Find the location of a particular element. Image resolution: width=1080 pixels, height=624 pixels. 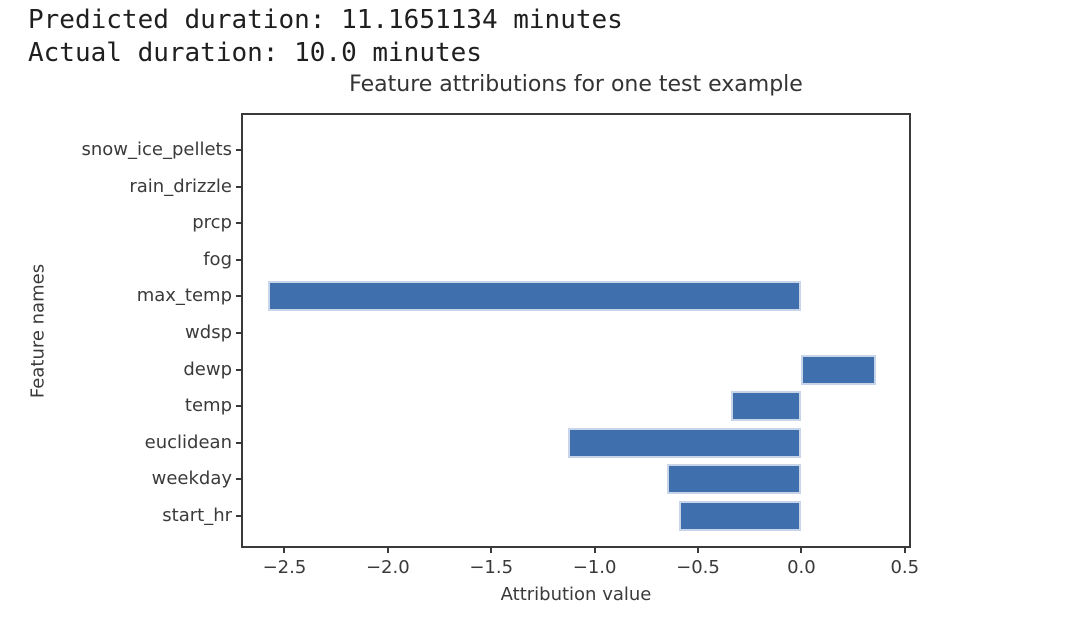

ytick-label-weekday: weekday is located at coordinates (191, 479).